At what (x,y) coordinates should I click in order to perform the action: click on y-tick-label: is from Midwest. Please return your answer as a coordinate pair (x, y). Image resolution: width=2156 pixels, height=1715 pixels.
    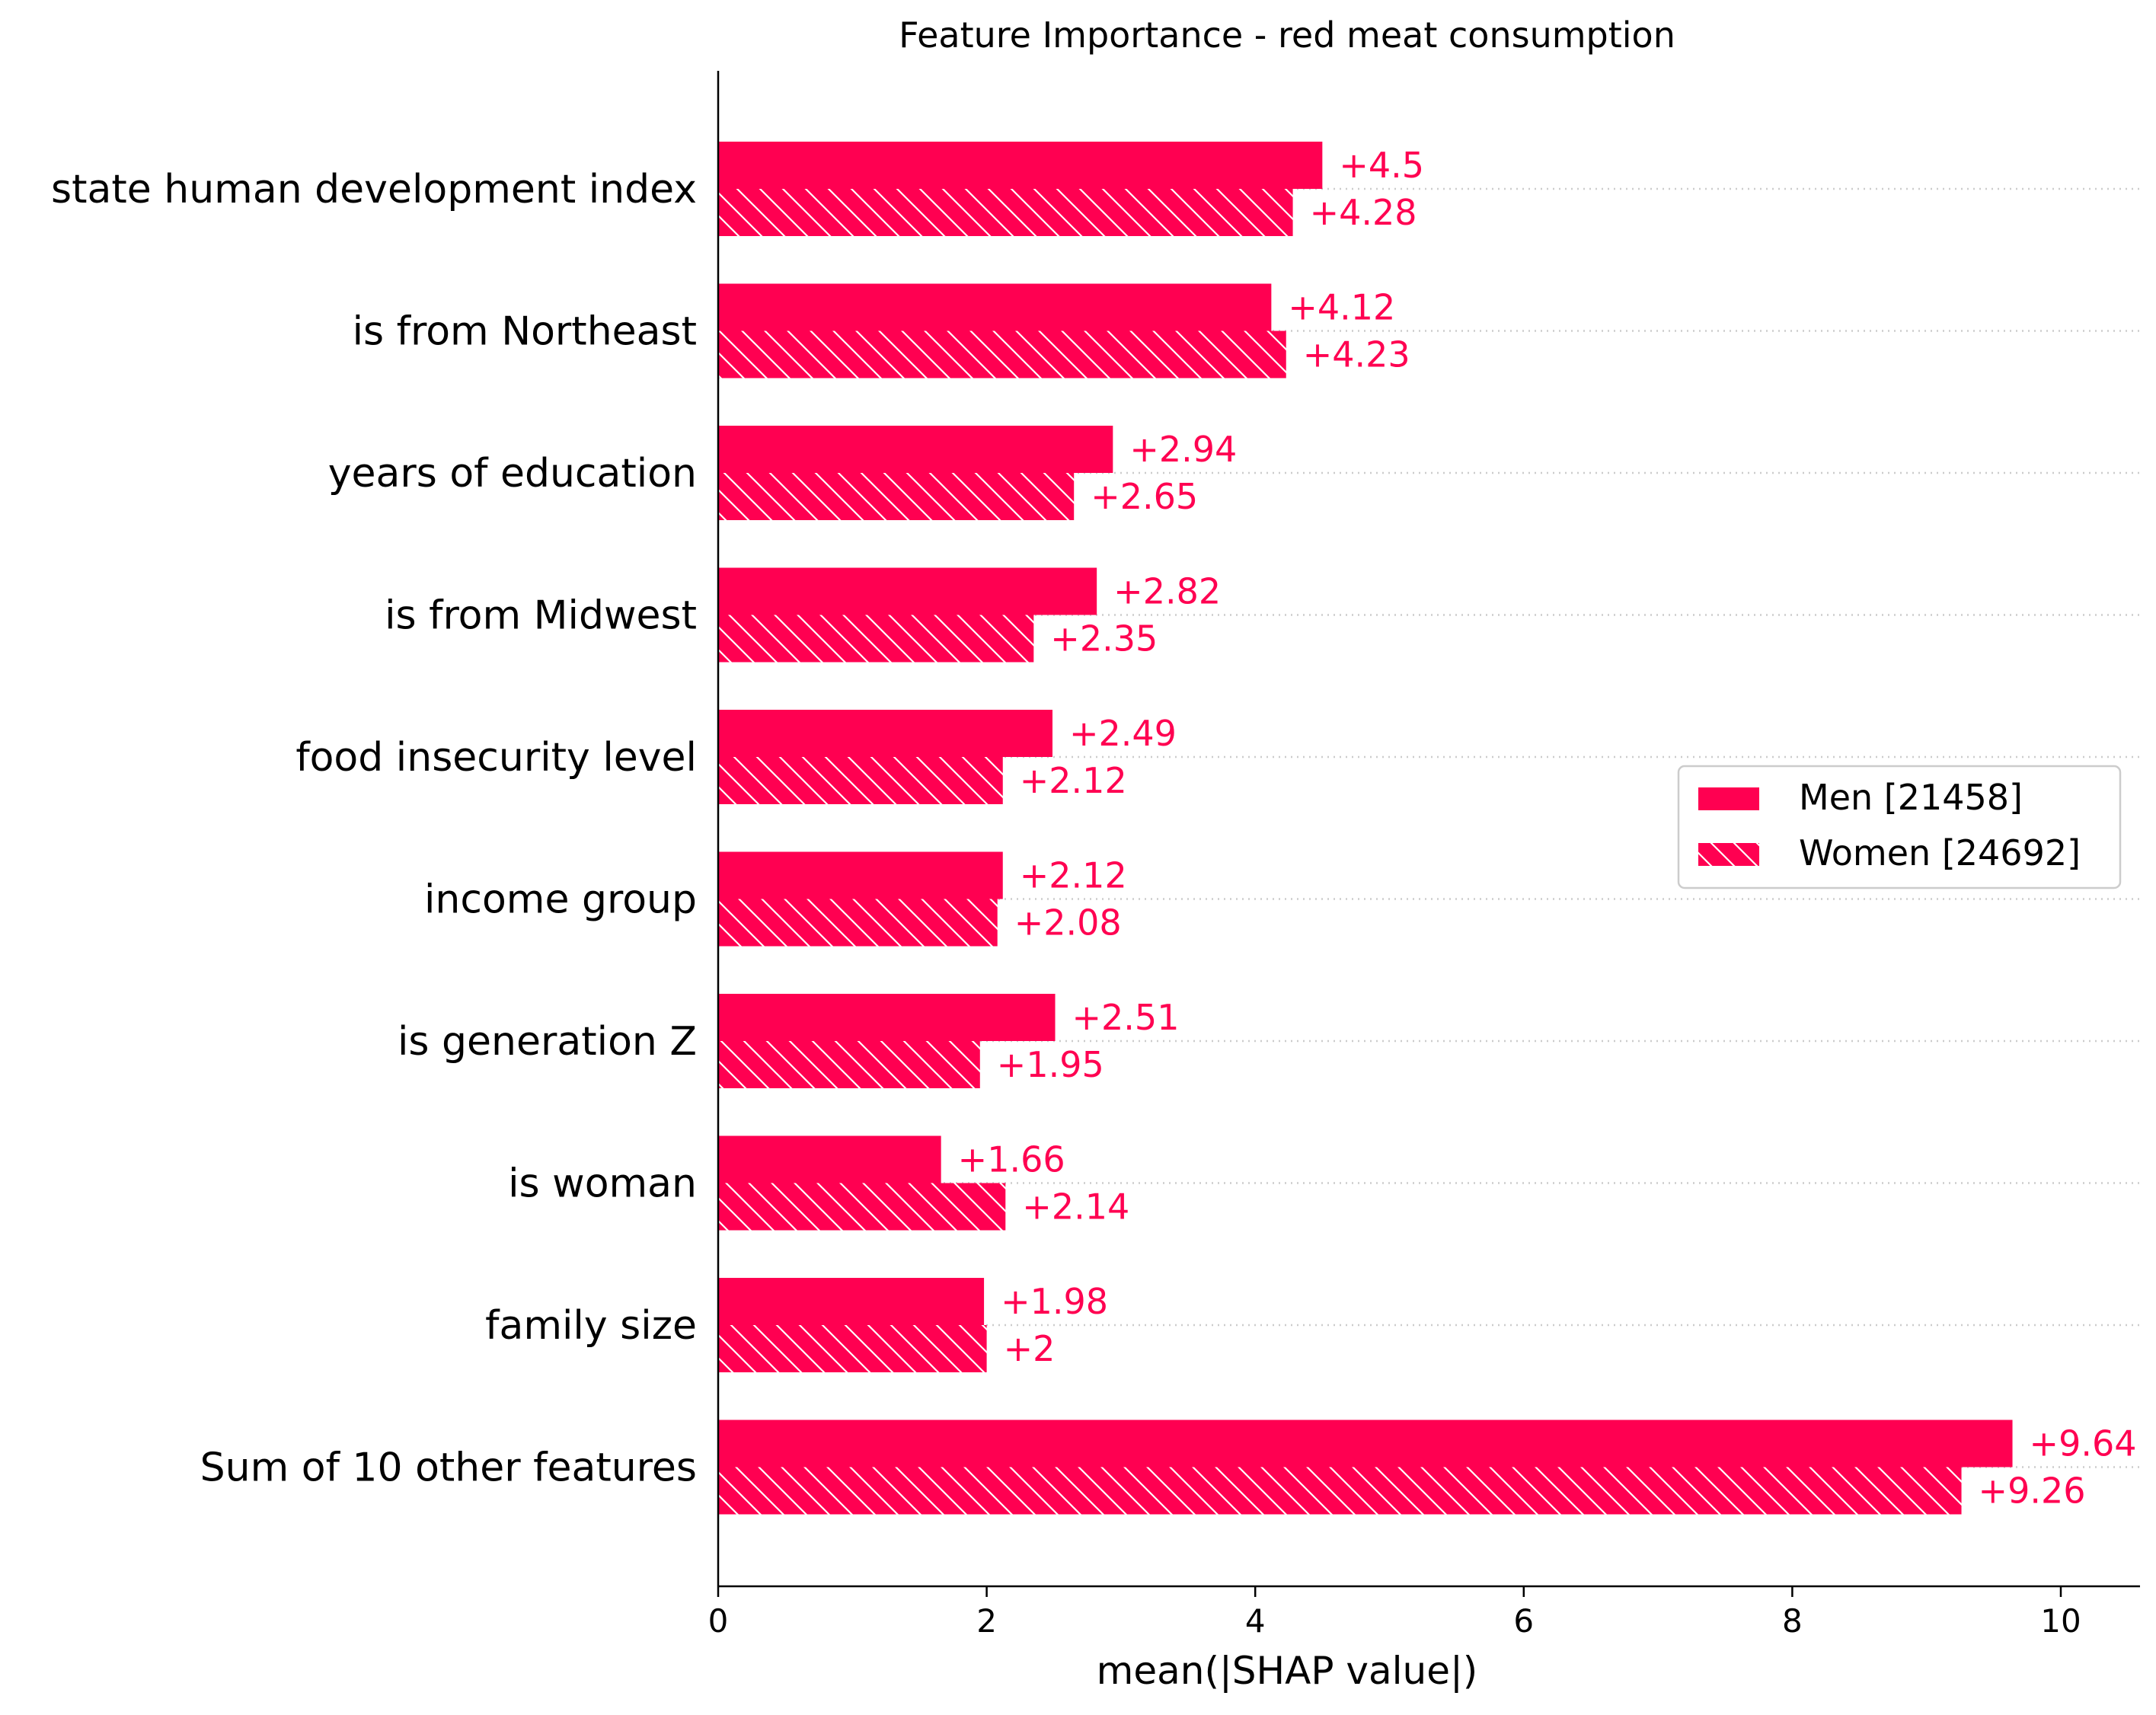
    Looking at the image, I should click on (541, 616).